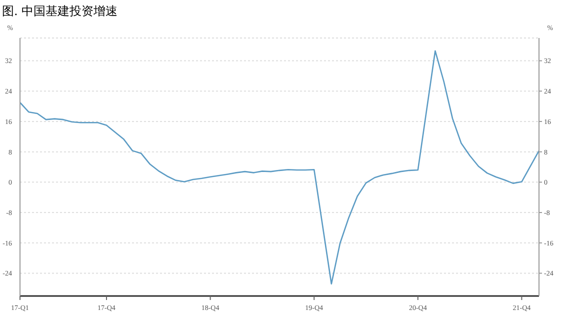 The width and height of the screenshot is (561, 336). Describe the element at coordinates (60, 11) in the screenshot. I see `chart-title: 图. 中国基建投资增速` at that location.